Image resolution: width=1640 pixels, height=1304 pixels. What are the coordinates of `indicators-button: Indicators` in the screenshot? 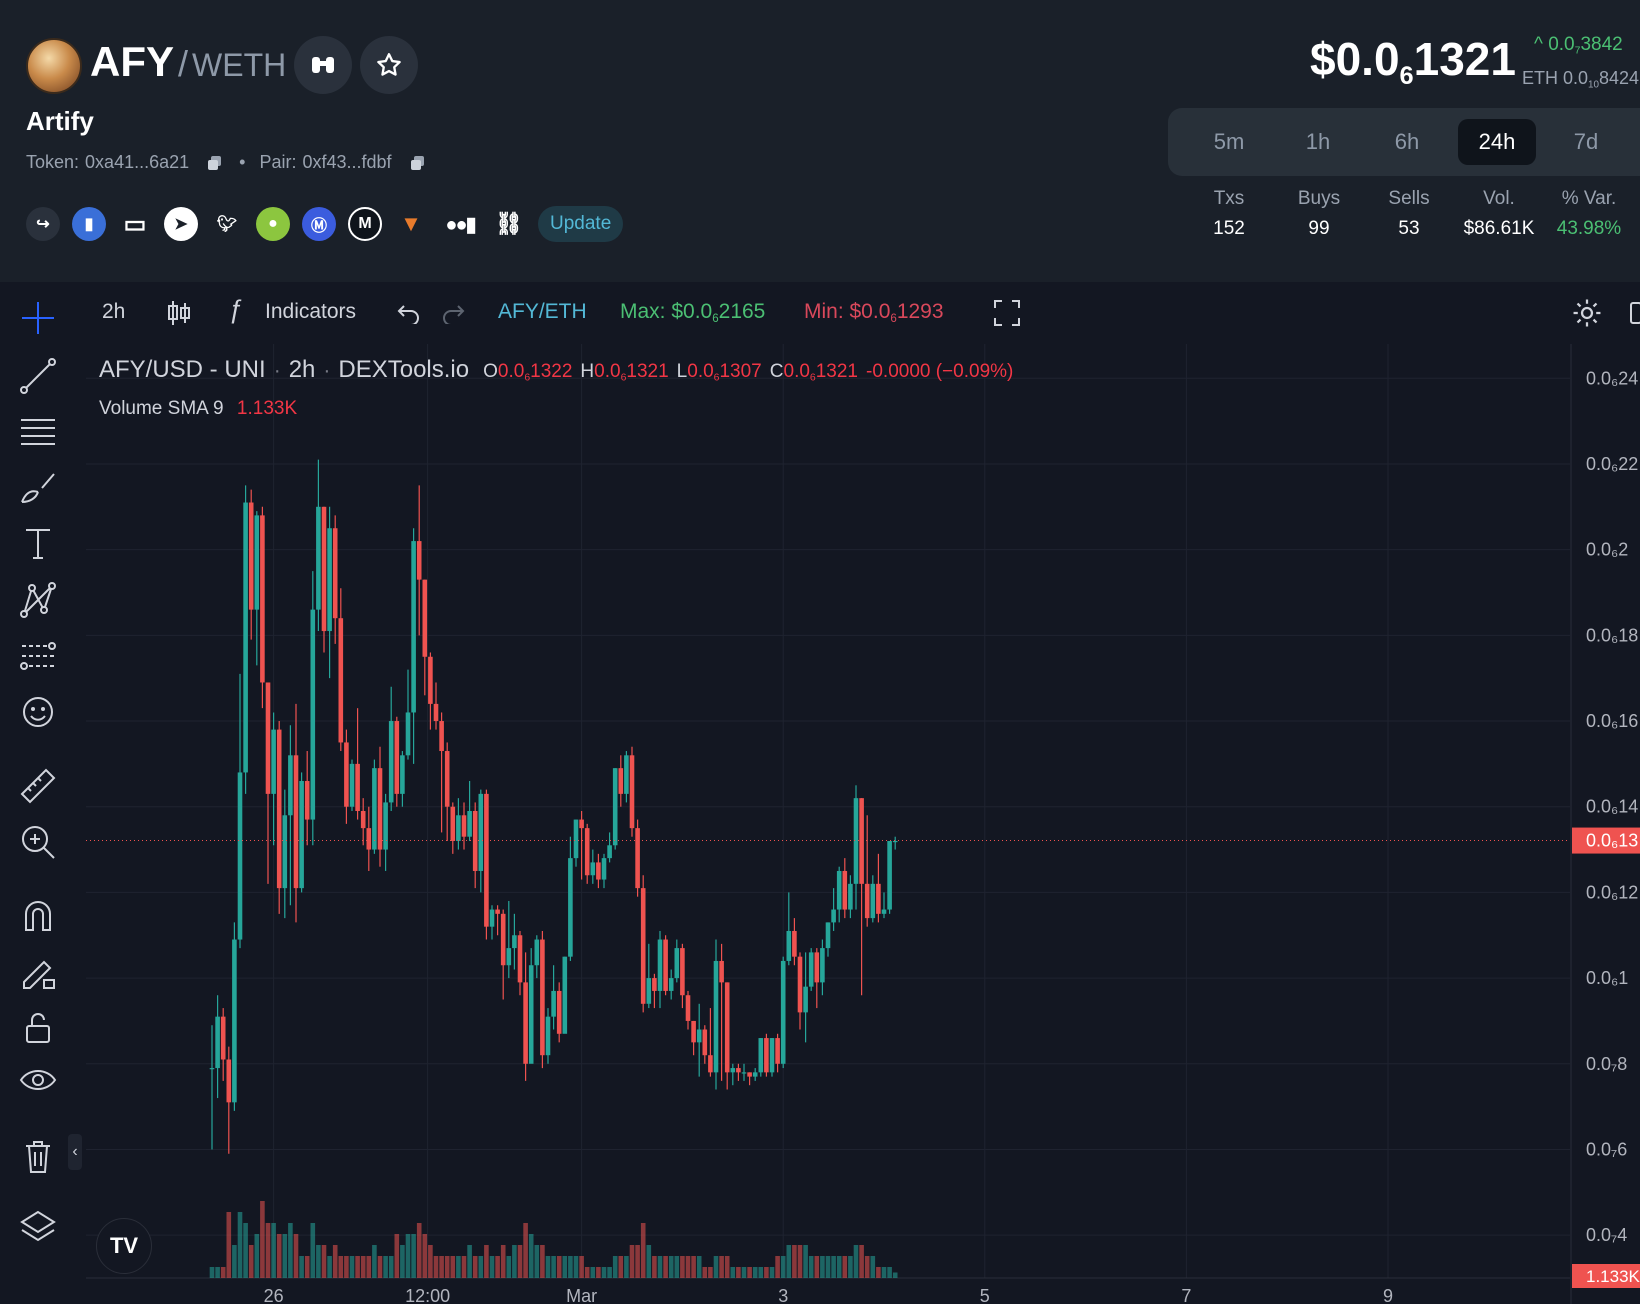 It's located at (311, 311).